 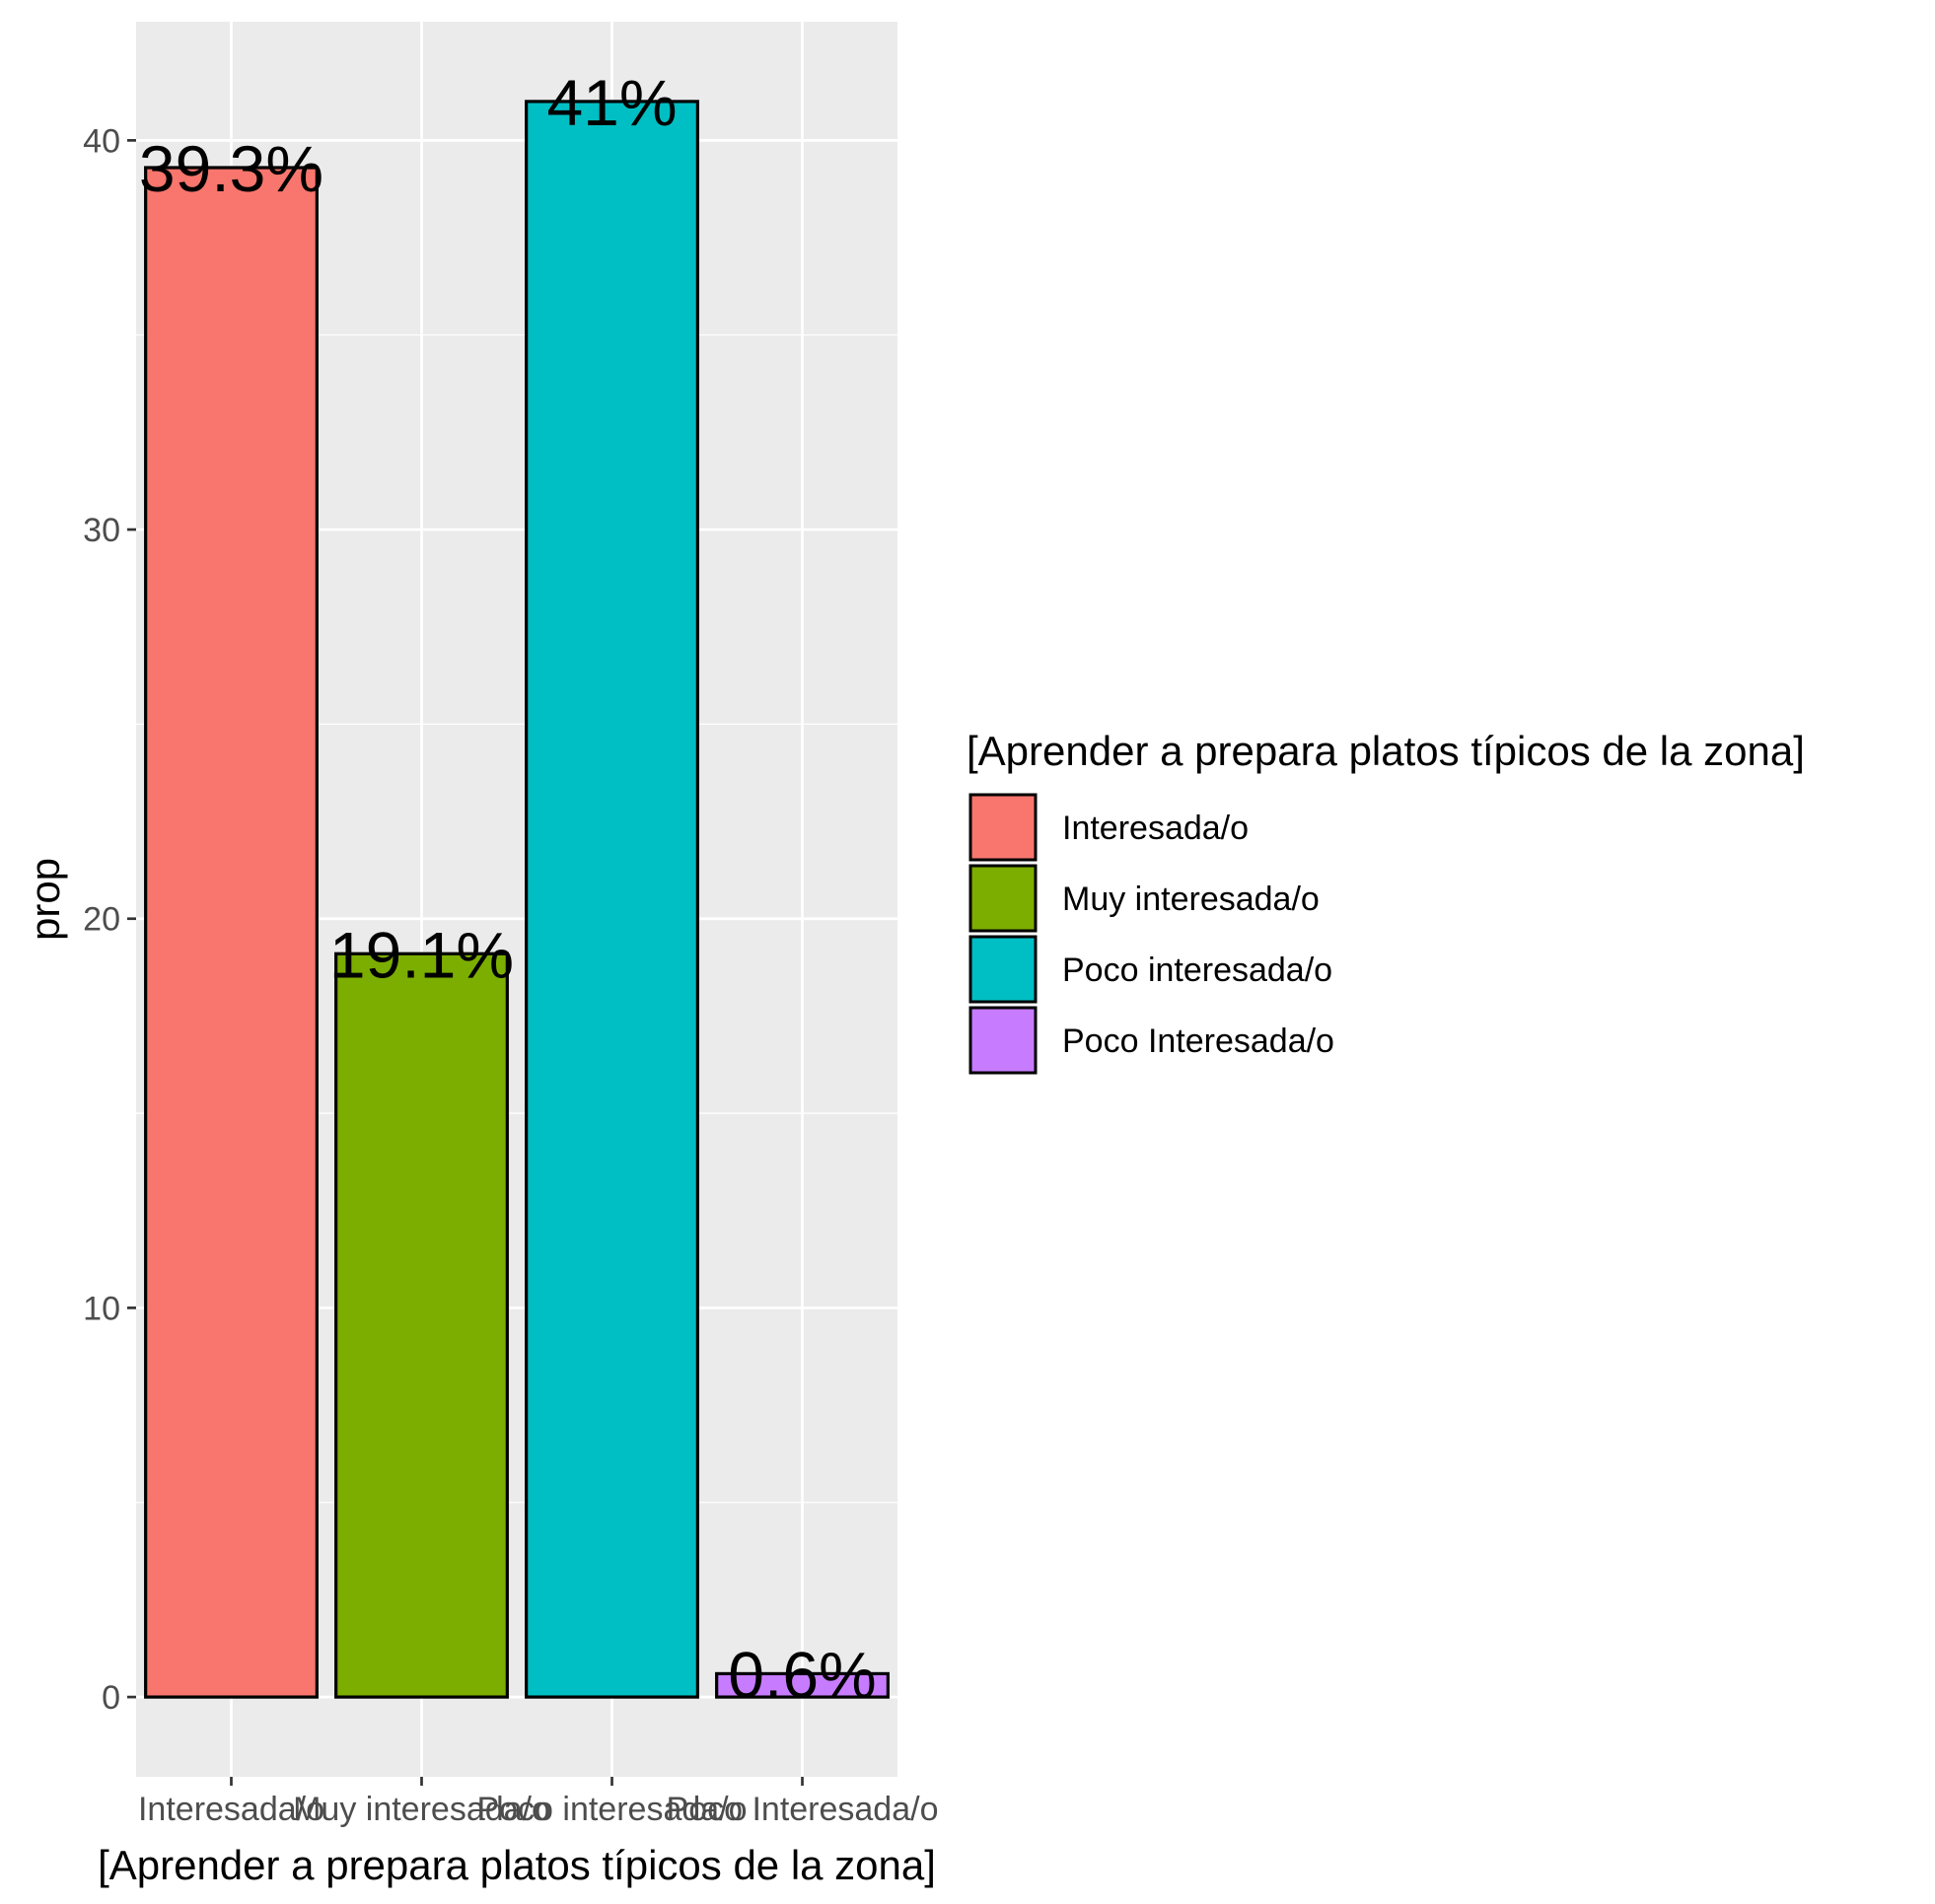 I want to click on legend-label: Muy interesada/o, so click(x=1191, y=899).